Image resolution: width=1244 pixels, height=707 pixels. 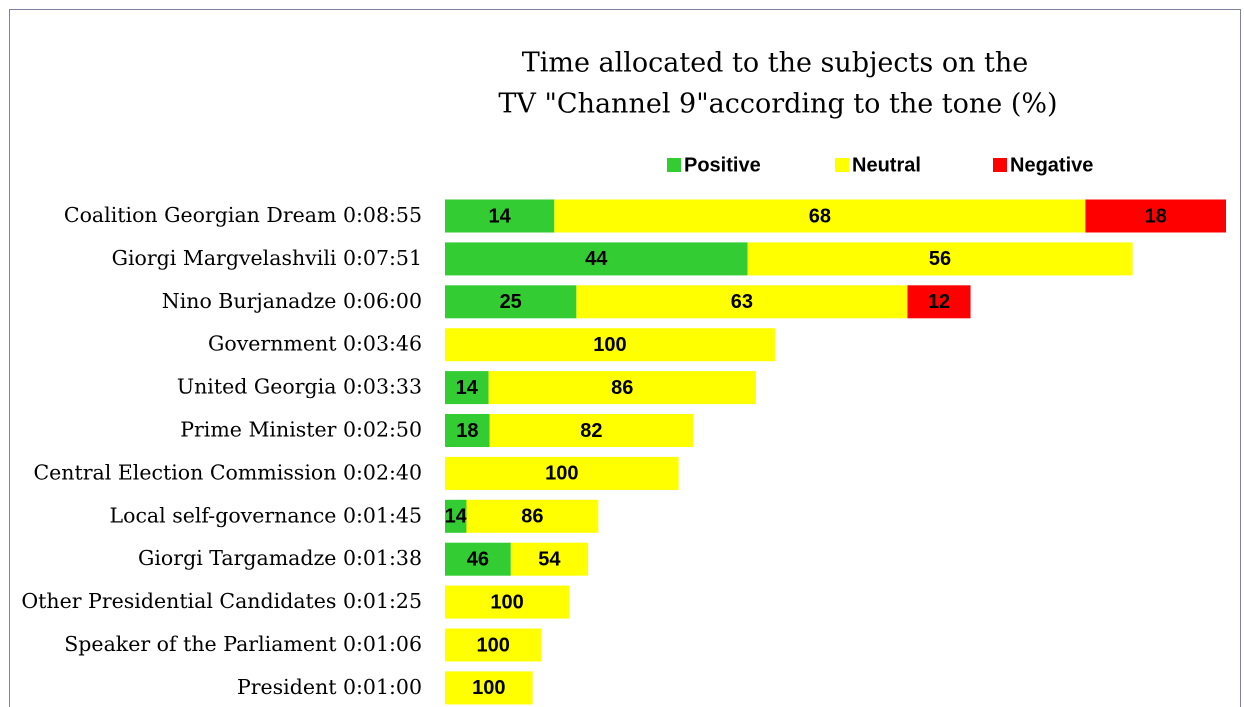 I want to click on category-label: Other Presidential Candidates 0:01:25, so click(x=221, y=601).